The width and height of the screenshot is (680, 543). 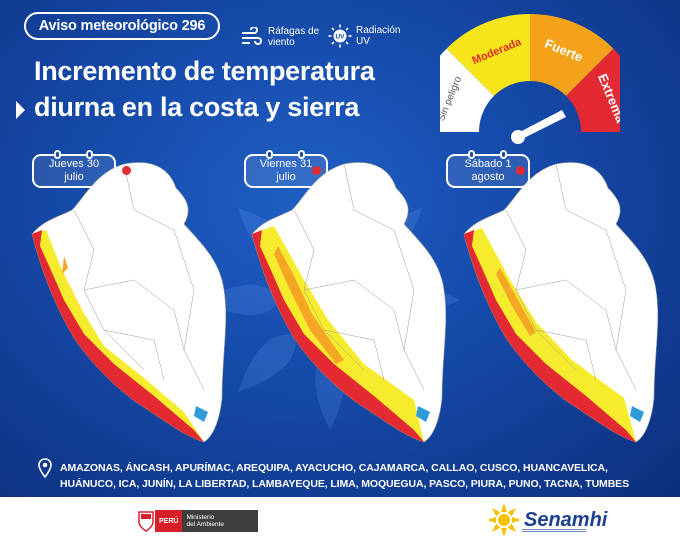 What do you see at coordinates (541, 125) in the screenshot?
I see `gauge-needle` at bounding box center [541, 125].